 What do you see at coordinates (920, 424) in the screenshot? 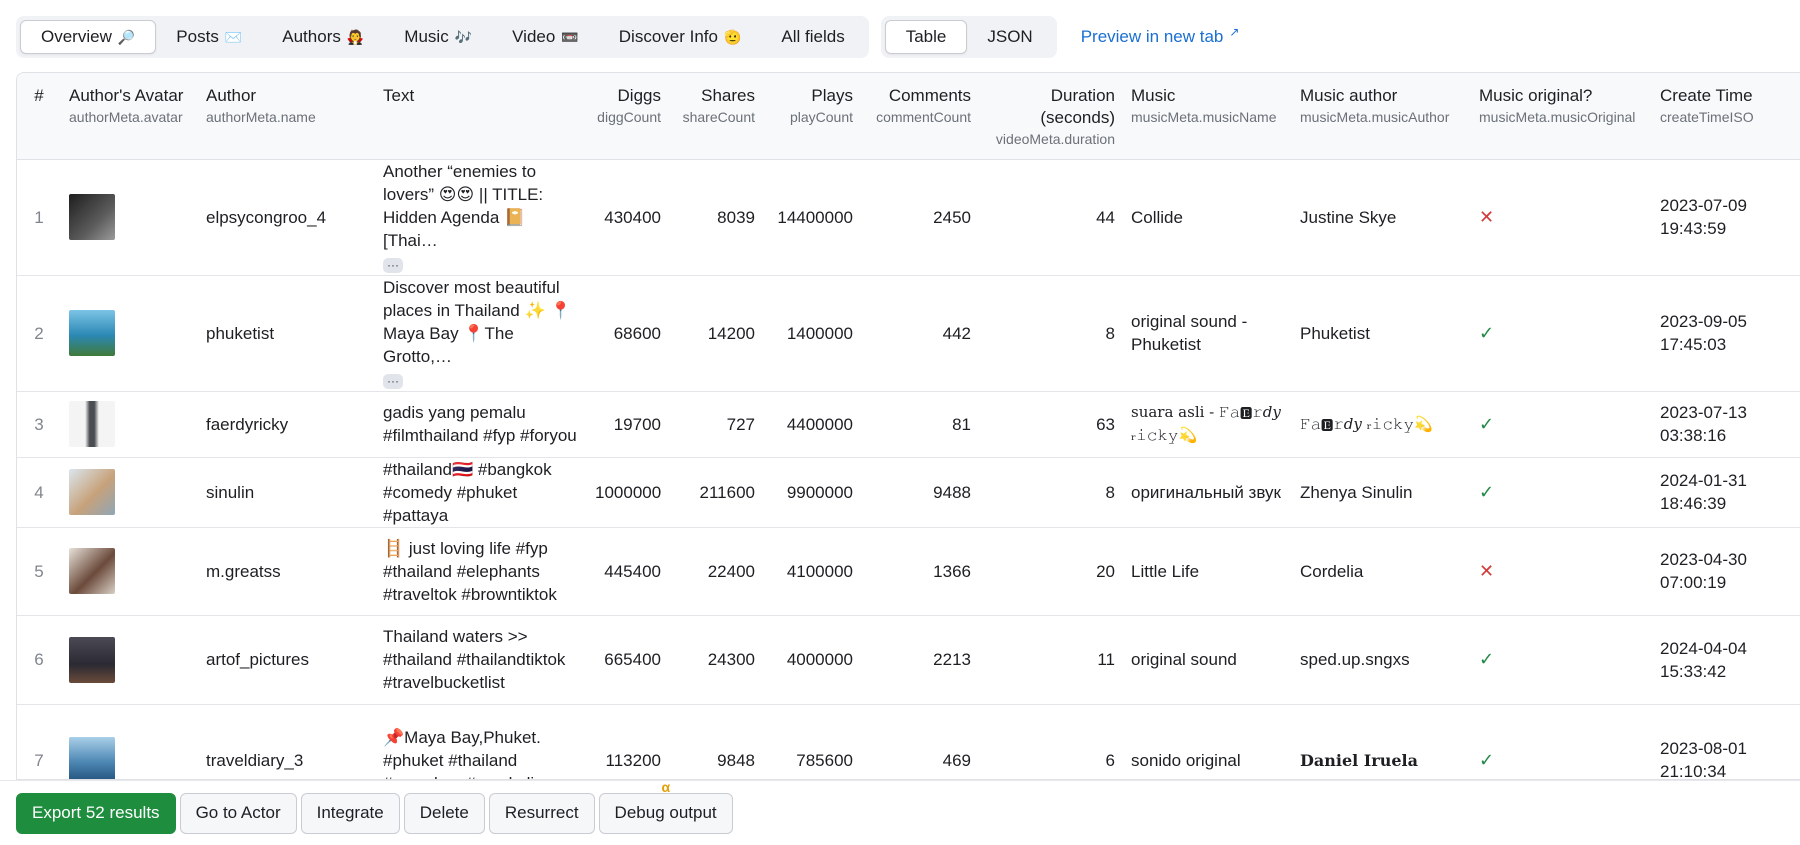
I see `comments-value: 81` at bounding box center [920, 424].